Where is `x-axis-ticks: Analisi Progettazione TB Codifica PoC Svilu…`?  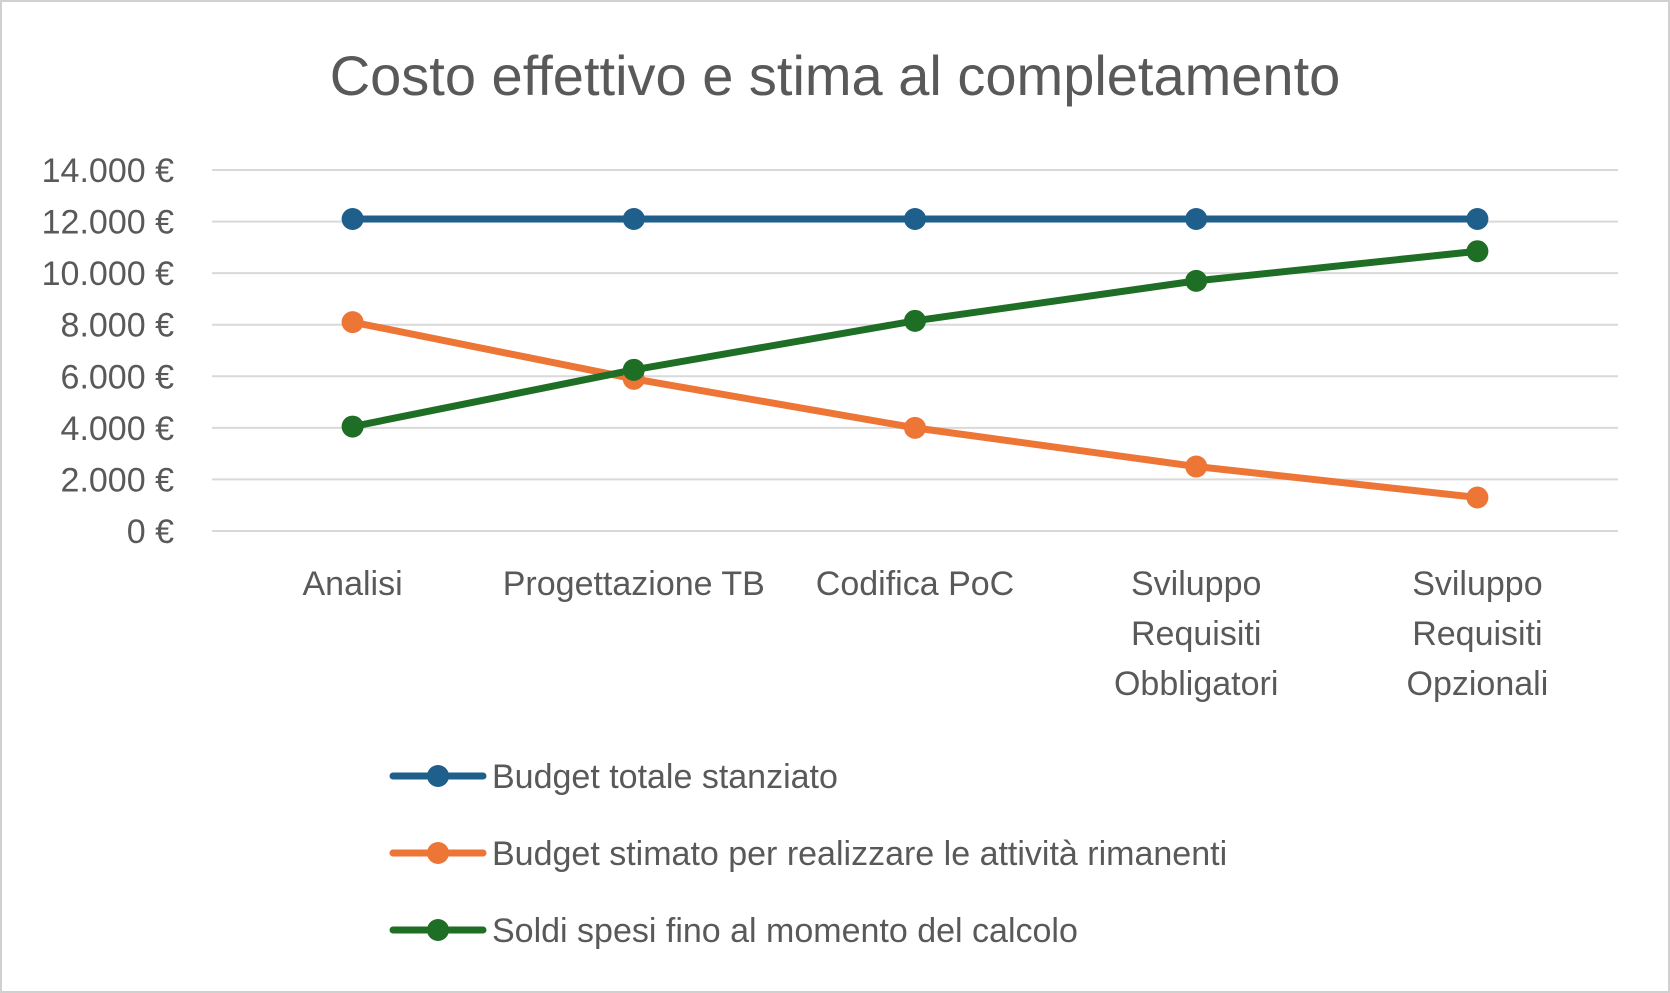
x-axis-ticks: Analisi Progettazione TB Codifica PoC Svilu… is located at coordinates (926, 634).